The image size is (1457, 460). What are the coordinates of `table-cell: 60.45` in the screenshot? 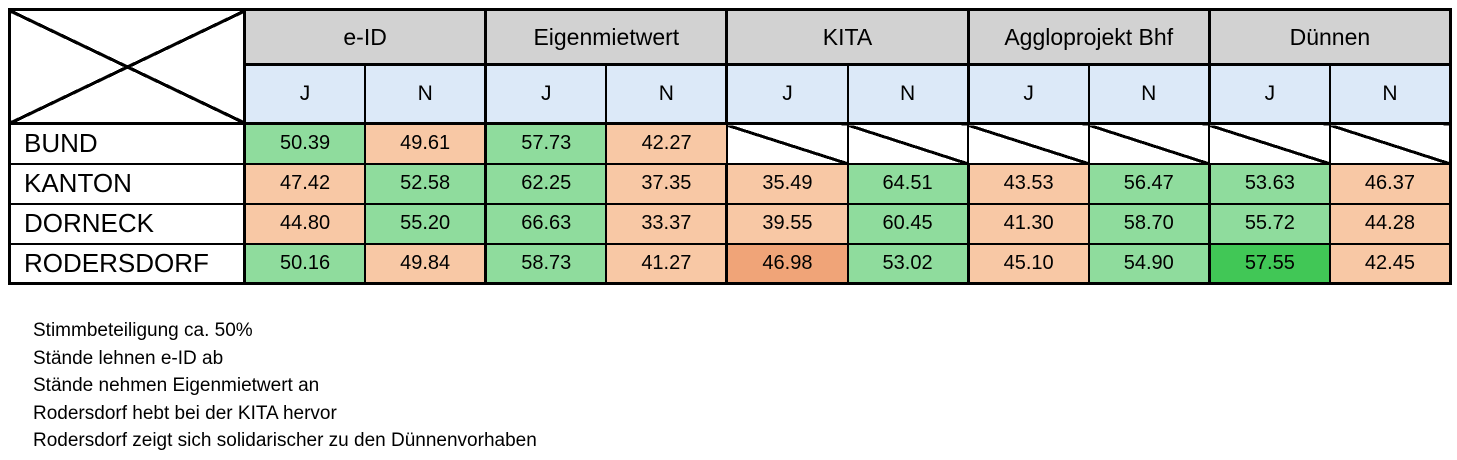 It's located at (908, 223).